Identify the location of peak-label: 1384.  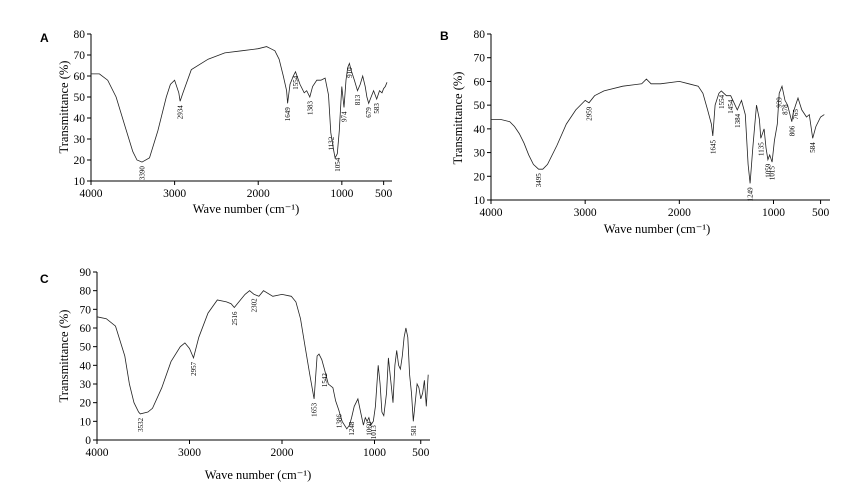
(738, 120).